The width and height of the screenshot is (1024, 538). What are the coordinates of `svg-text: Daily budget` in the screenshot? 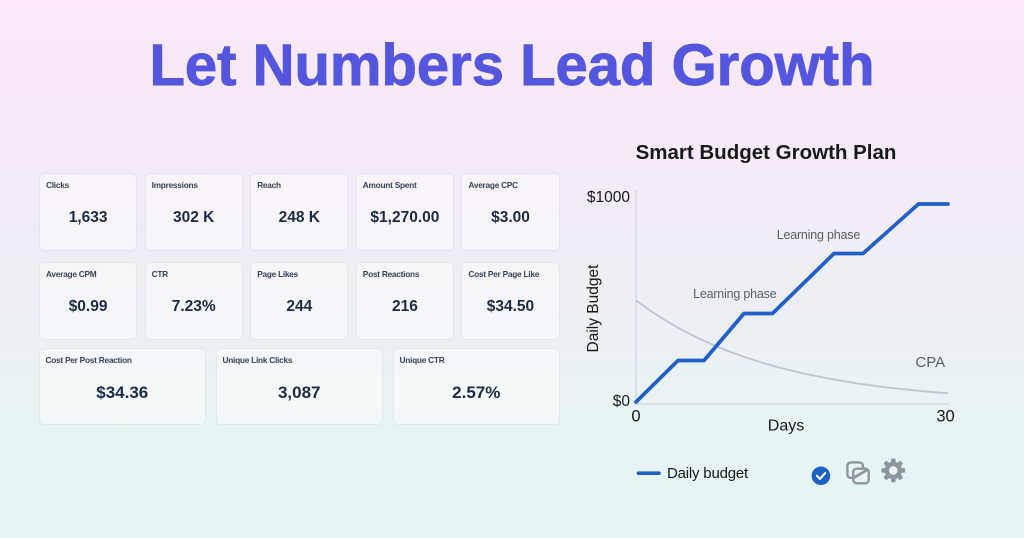 It's located at (708, 473).